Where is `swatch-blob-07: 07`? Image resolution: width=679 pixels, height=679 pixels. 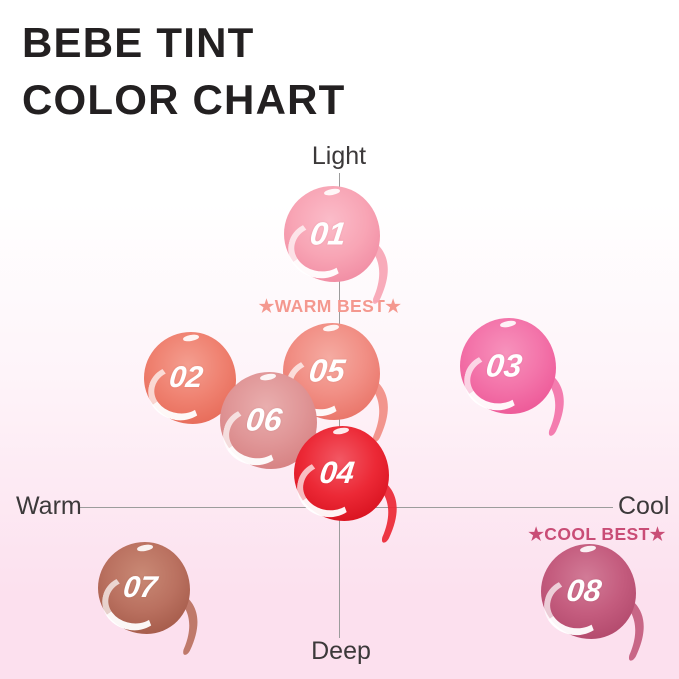 swatch-blob-07: 07 is located at coordinates (143, 589).